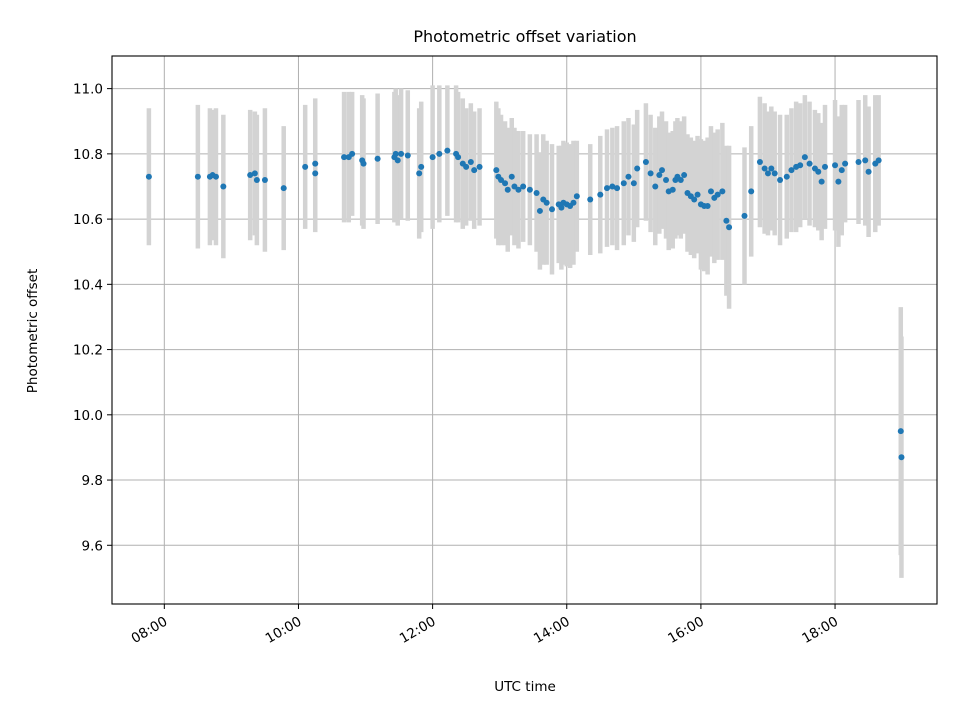 The image size is (960, 720). What do you see at coordinates (524, 36) in the screenshot?
I see `chart-title: Photometric offset variation` at bounding box center [524, 36].